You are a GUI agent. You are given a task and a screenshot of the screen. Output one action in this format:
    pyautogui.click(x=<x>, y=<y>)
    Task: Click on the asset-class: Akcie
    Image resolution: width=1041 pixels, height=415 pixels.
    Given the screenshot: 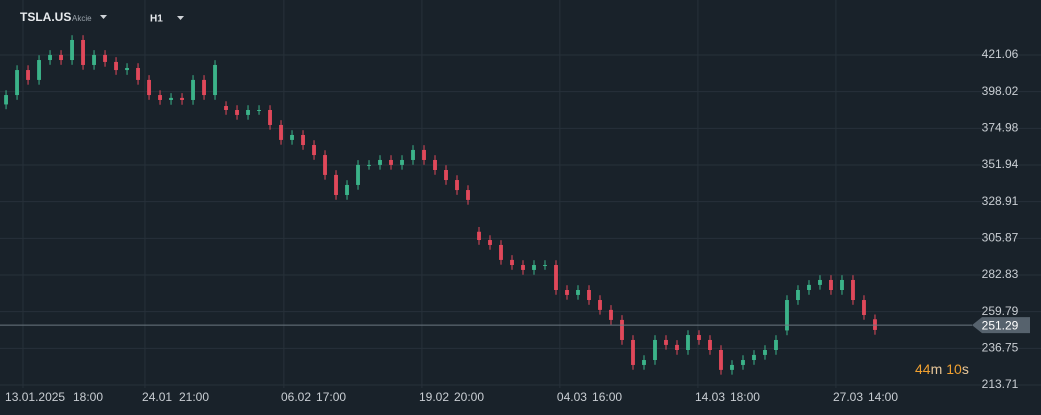 What is the action you would take?
    pyautogui.click(x=82, y=18)
    